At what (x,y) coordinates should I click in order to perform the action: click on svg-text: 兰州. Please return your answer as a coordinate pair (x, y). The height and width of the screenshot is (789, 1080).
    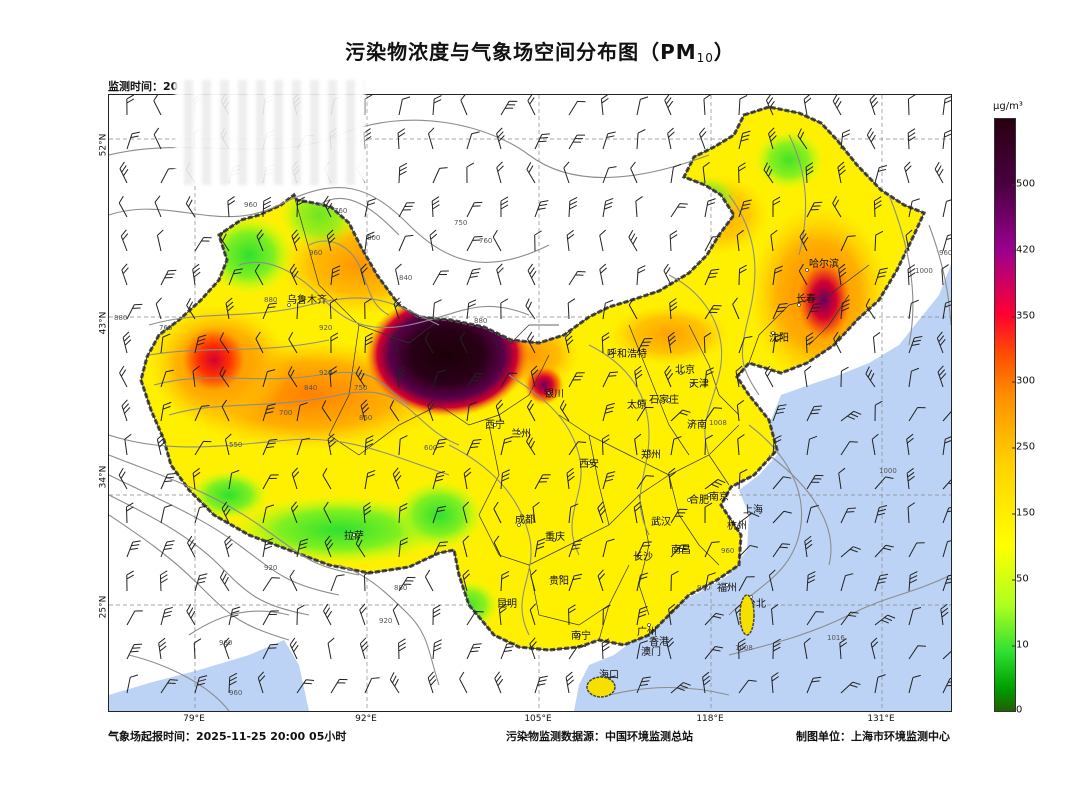
    Looking at the image, I should click on (521, 433).